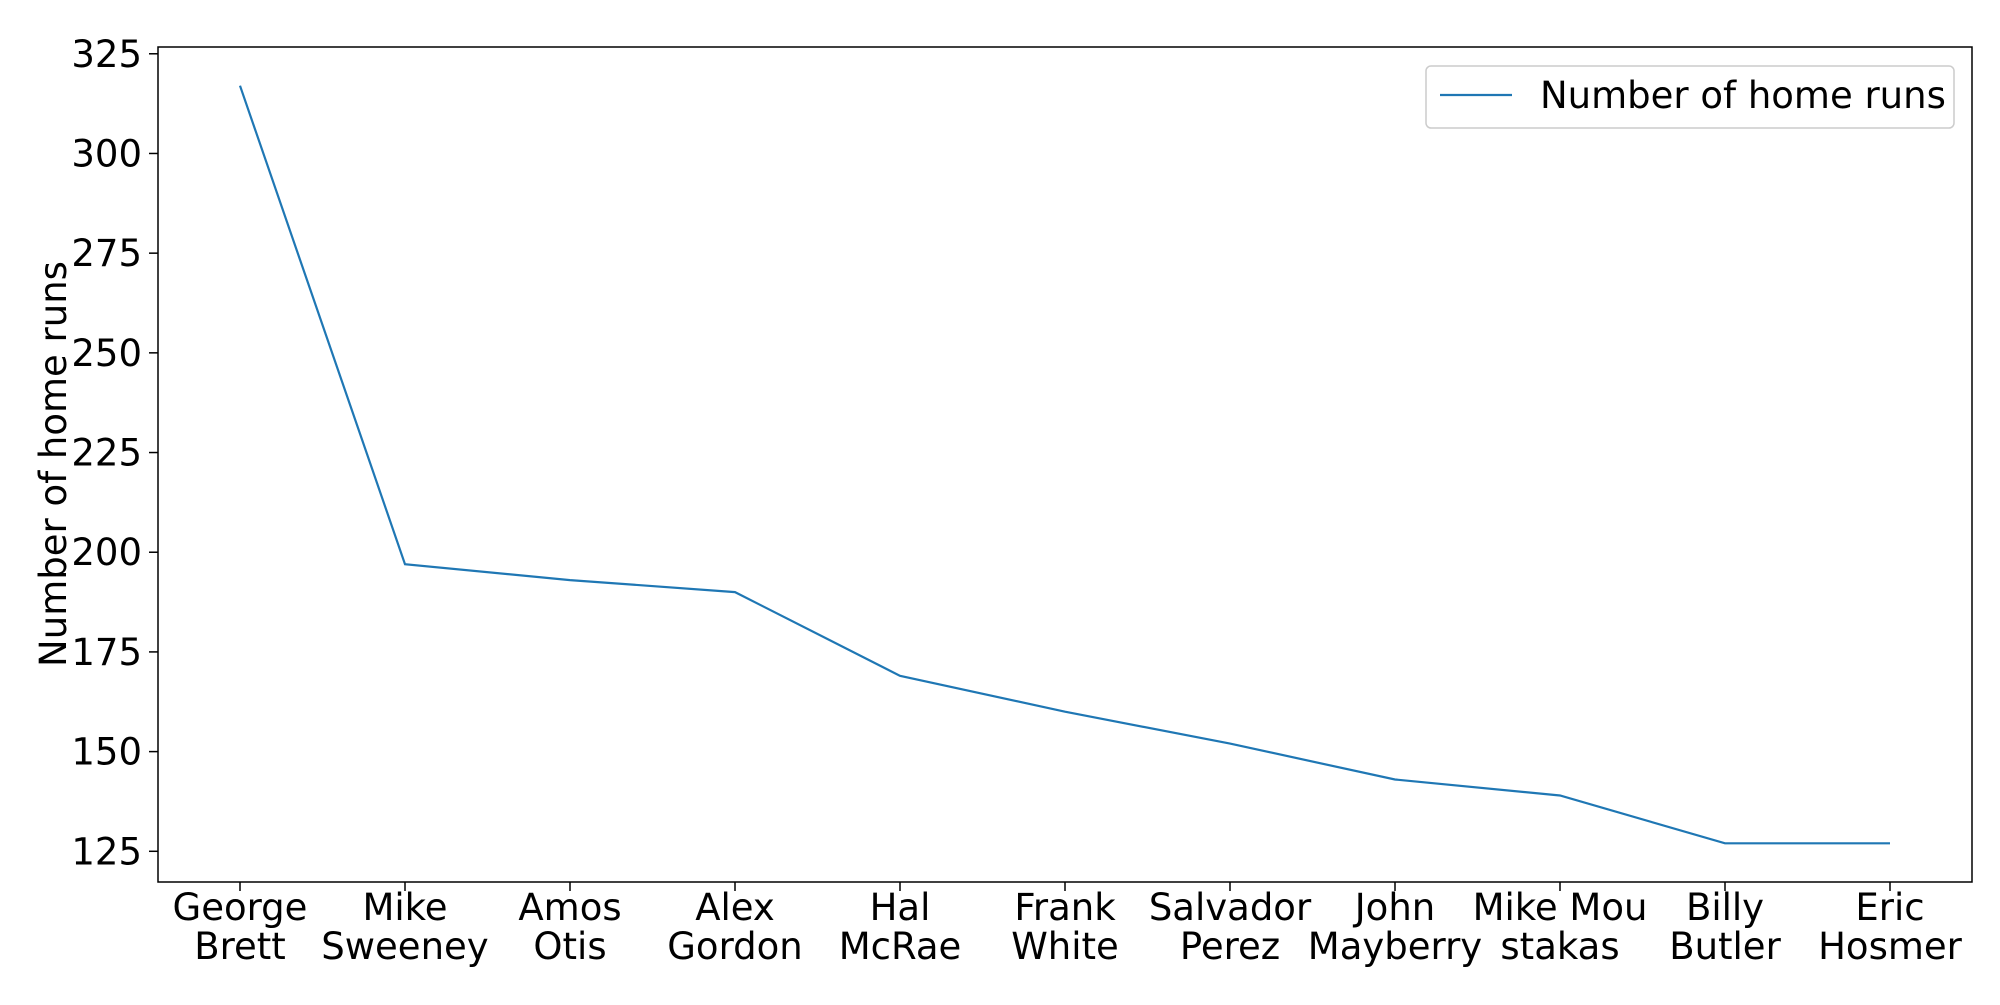 This screenshot has width=2000, height=1005. I want to click on x-tick-label: Alex Gordon, so click(734, 927).